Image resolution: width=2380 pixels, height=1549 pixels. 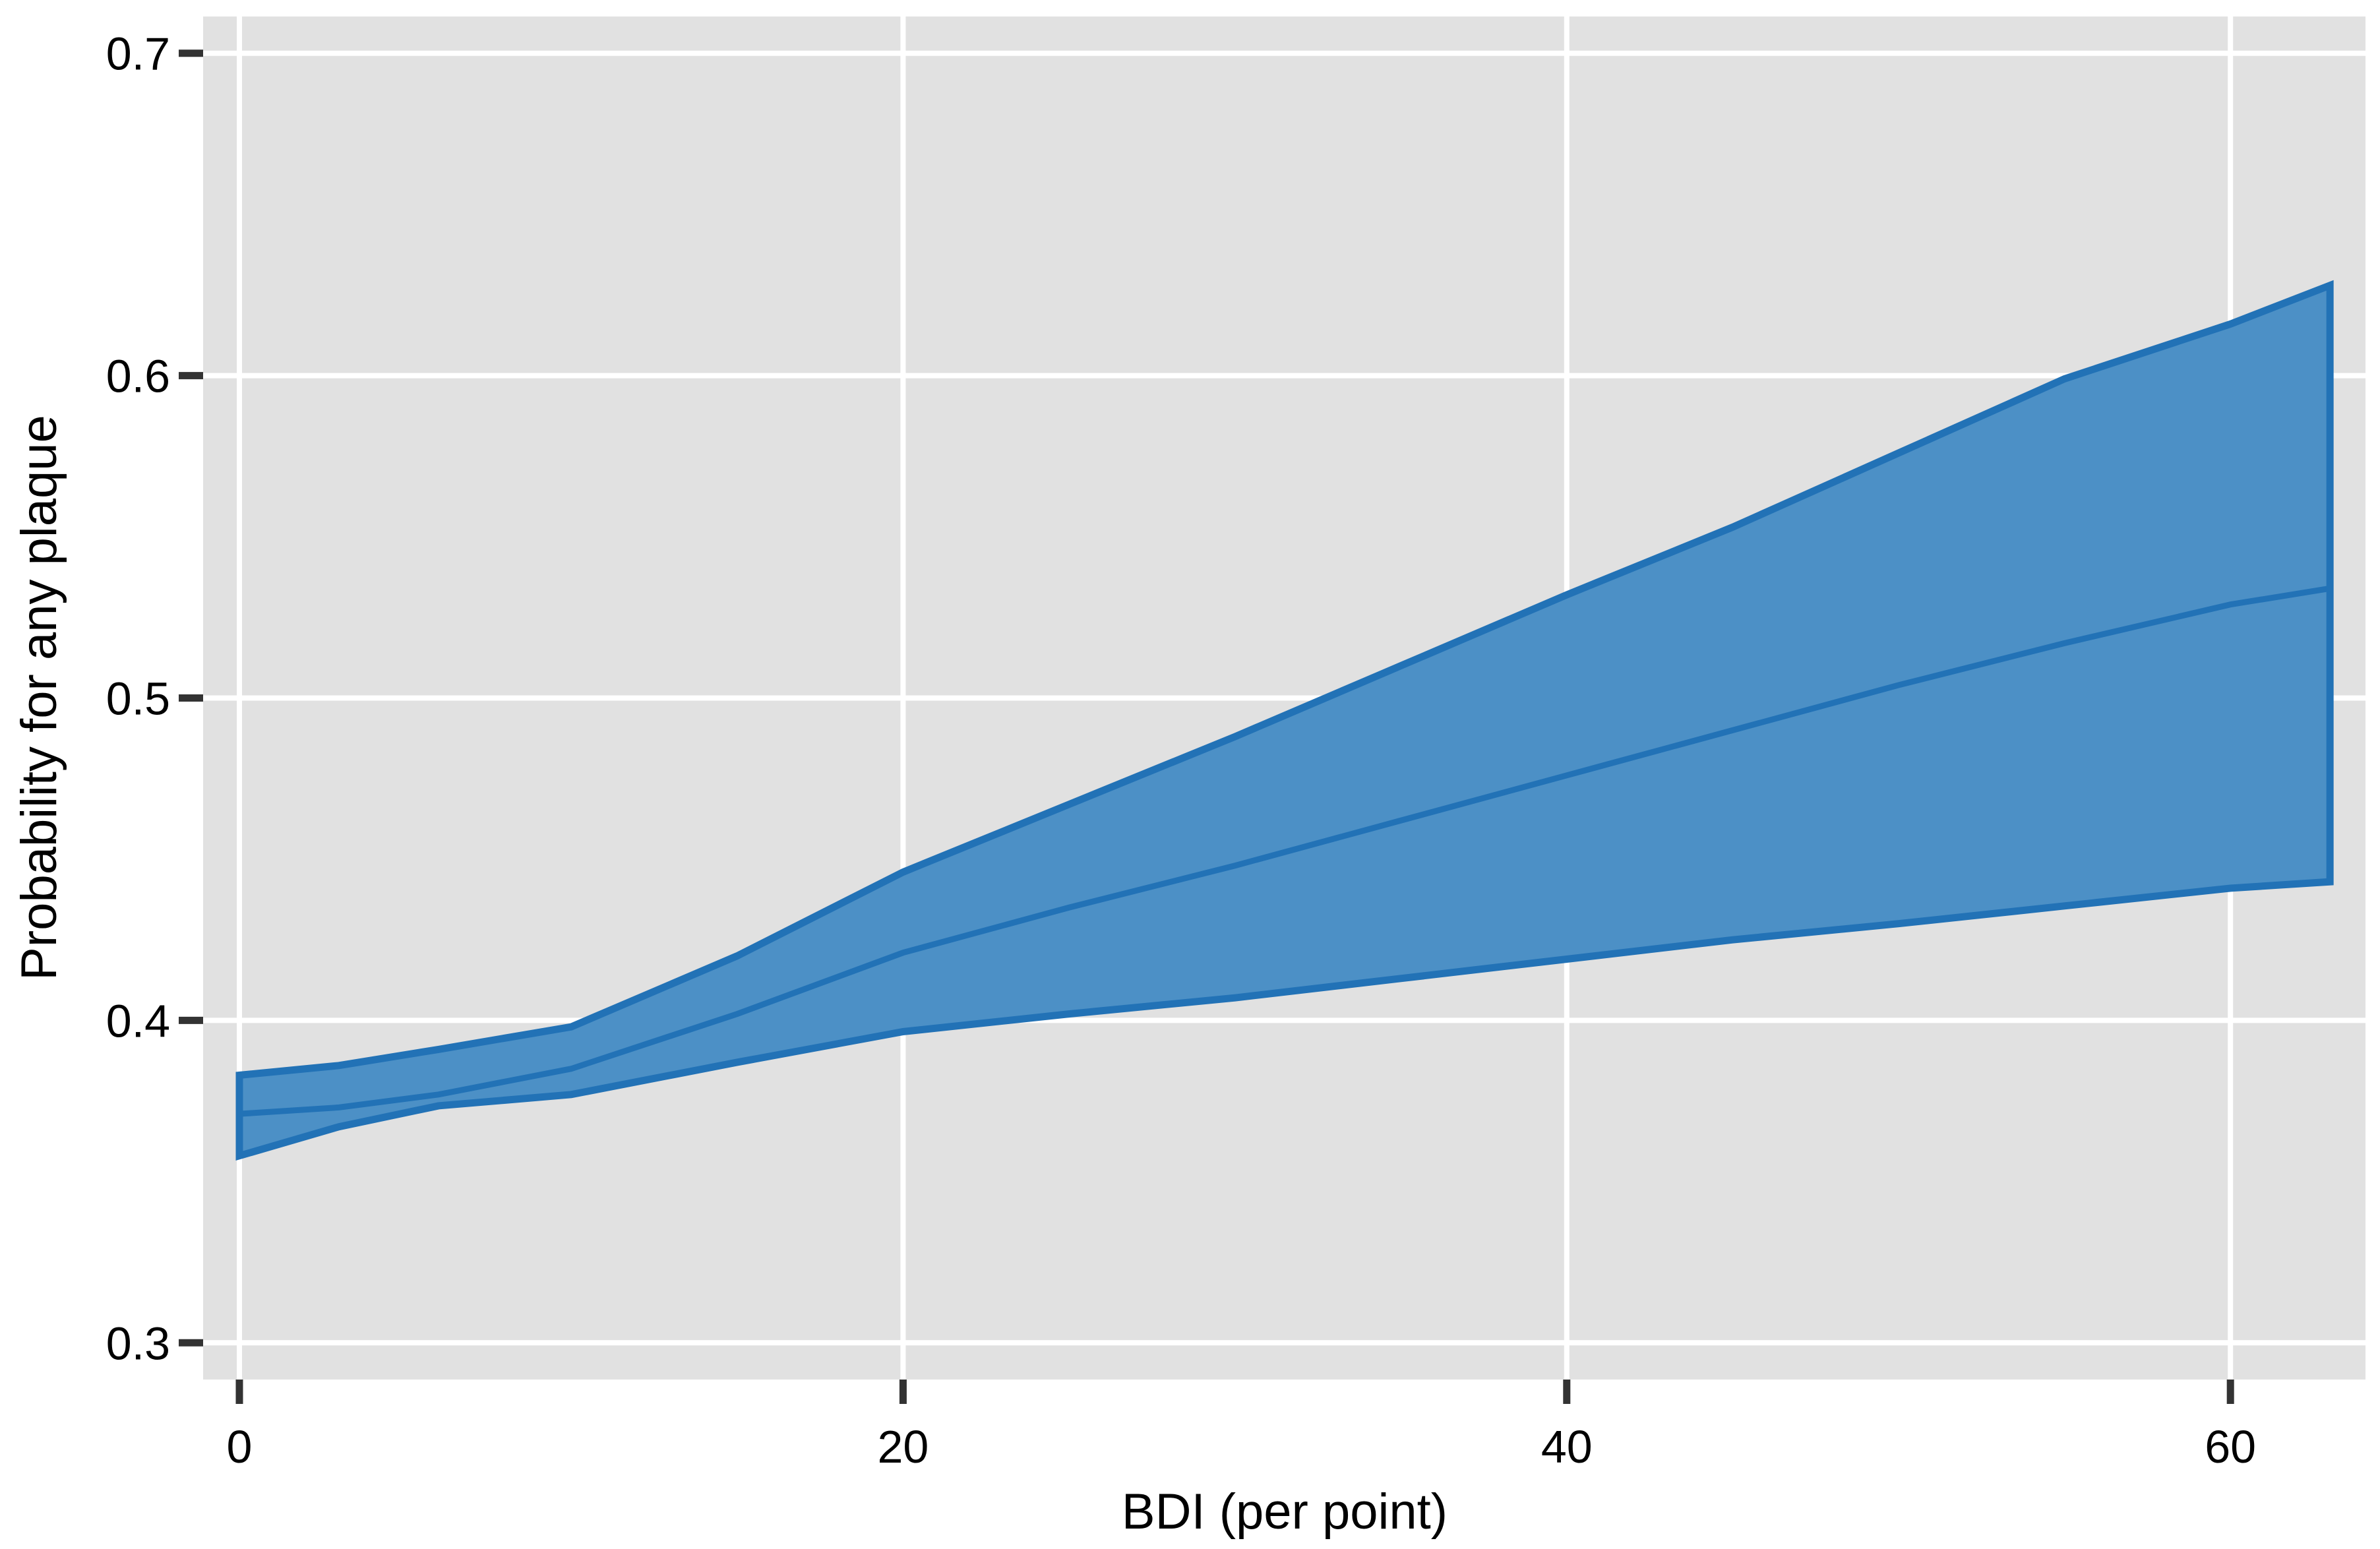 What do you see at coordinates (903, 1447) in the screenshot?
I see `x-tick-label: 20` at bounding box center [903, 1447].